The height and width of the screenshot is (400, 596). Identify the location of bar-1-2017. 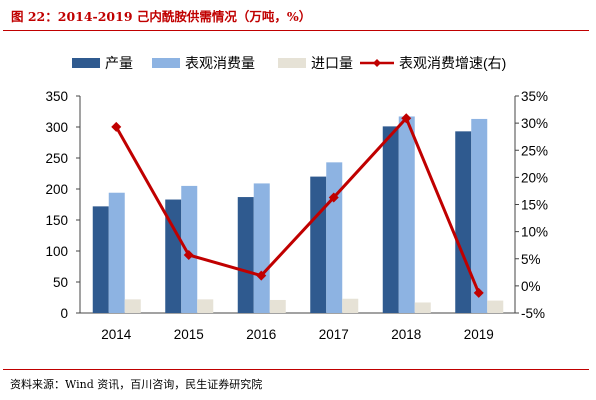
(334, 237).